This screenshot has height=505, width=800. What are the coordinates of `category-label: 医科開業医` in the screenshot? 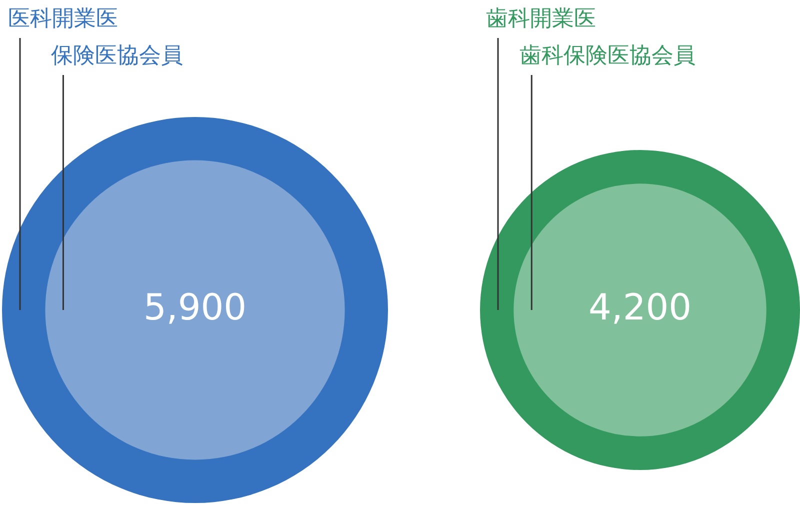 It's located at (63, 19).